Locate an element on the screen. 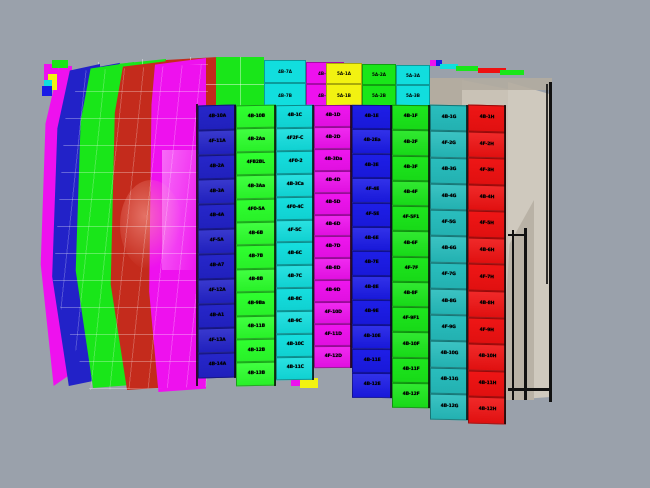 This screenshot has width=650, height=488. zone-cell: 4B-11B is located at coordinates (256, 327).